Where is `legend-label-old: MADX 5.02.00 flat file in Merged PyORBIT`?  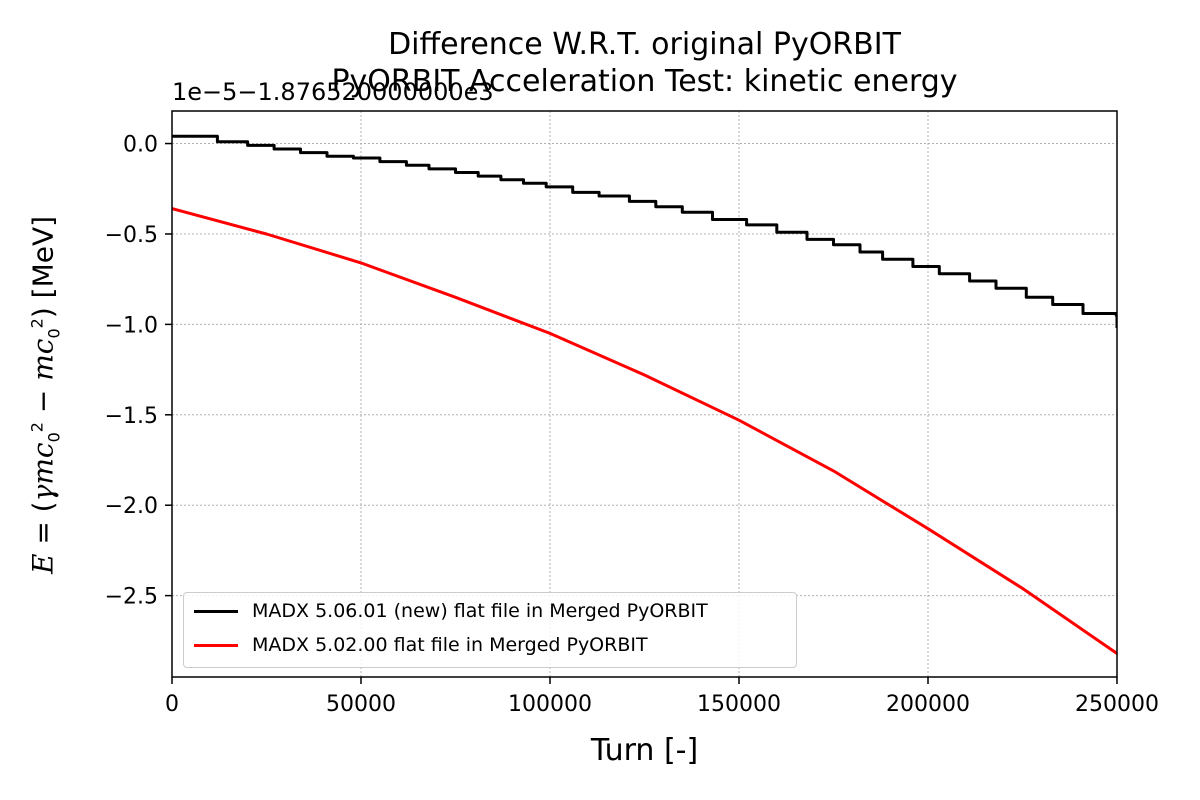 legend-label-old: MADX 5.02.00 flat file in Merged PyORBIT is located at coordinates (450, 645).